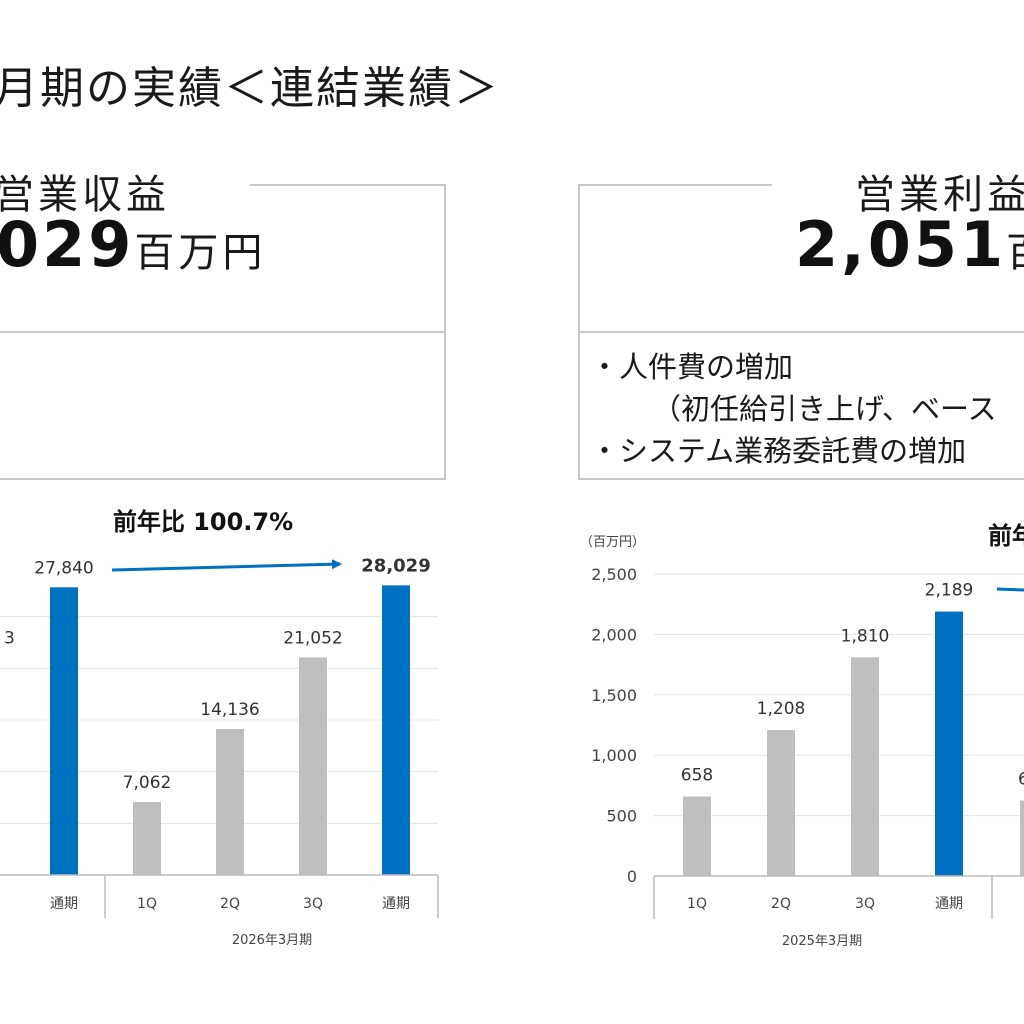 This screenshot has height=1024, width=1024. Describe the element at coordinates (614, 574) in the screenshot. I see `y-tick-label: 2,500` at that location.